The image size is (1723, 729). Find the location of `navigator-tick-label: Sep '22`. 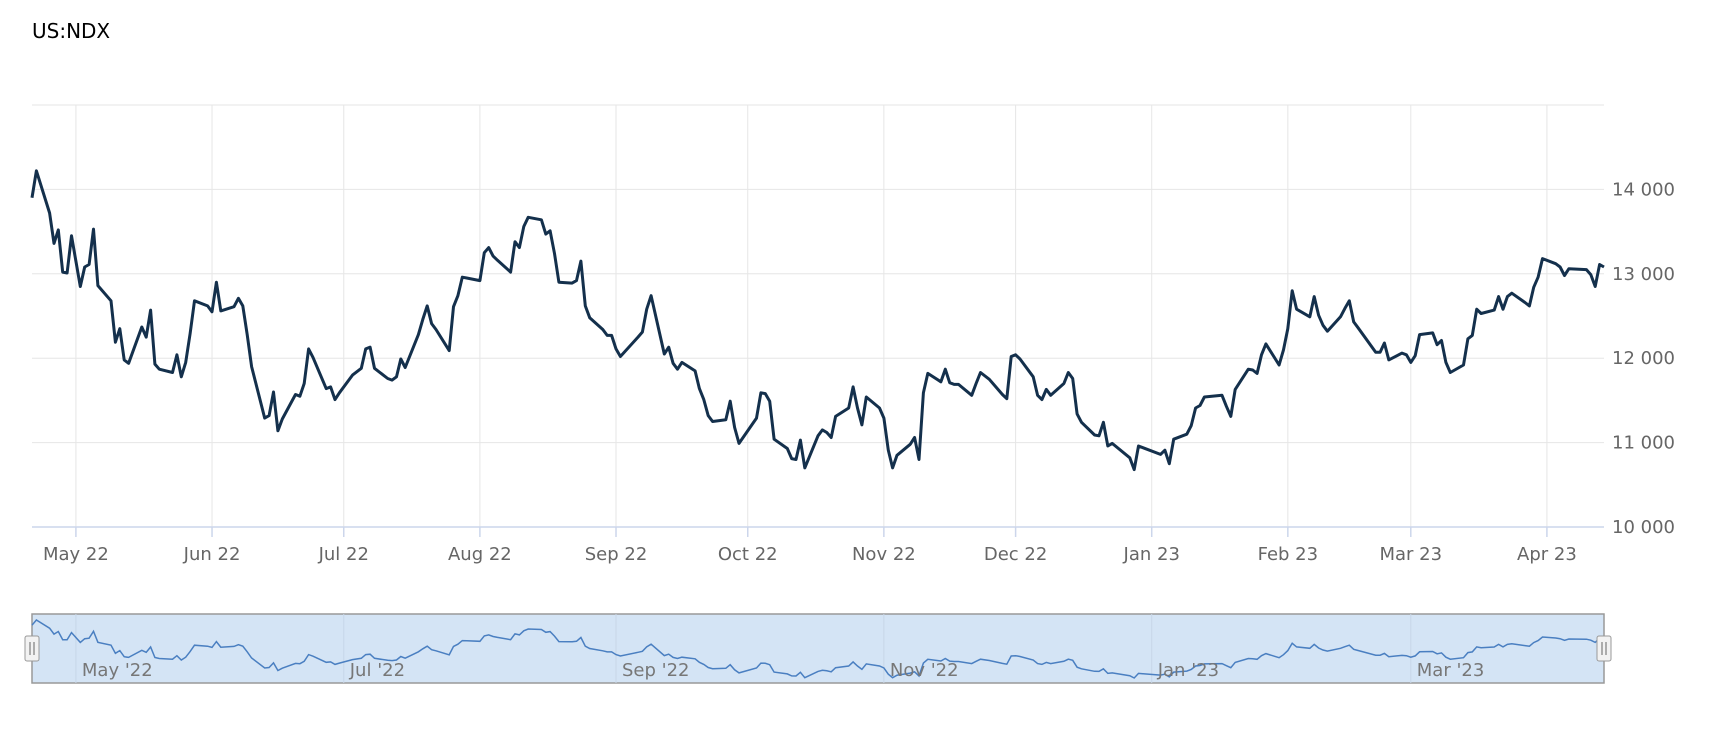

navigator-tick-label: Sep '22 is located at coordinates (656, 670).